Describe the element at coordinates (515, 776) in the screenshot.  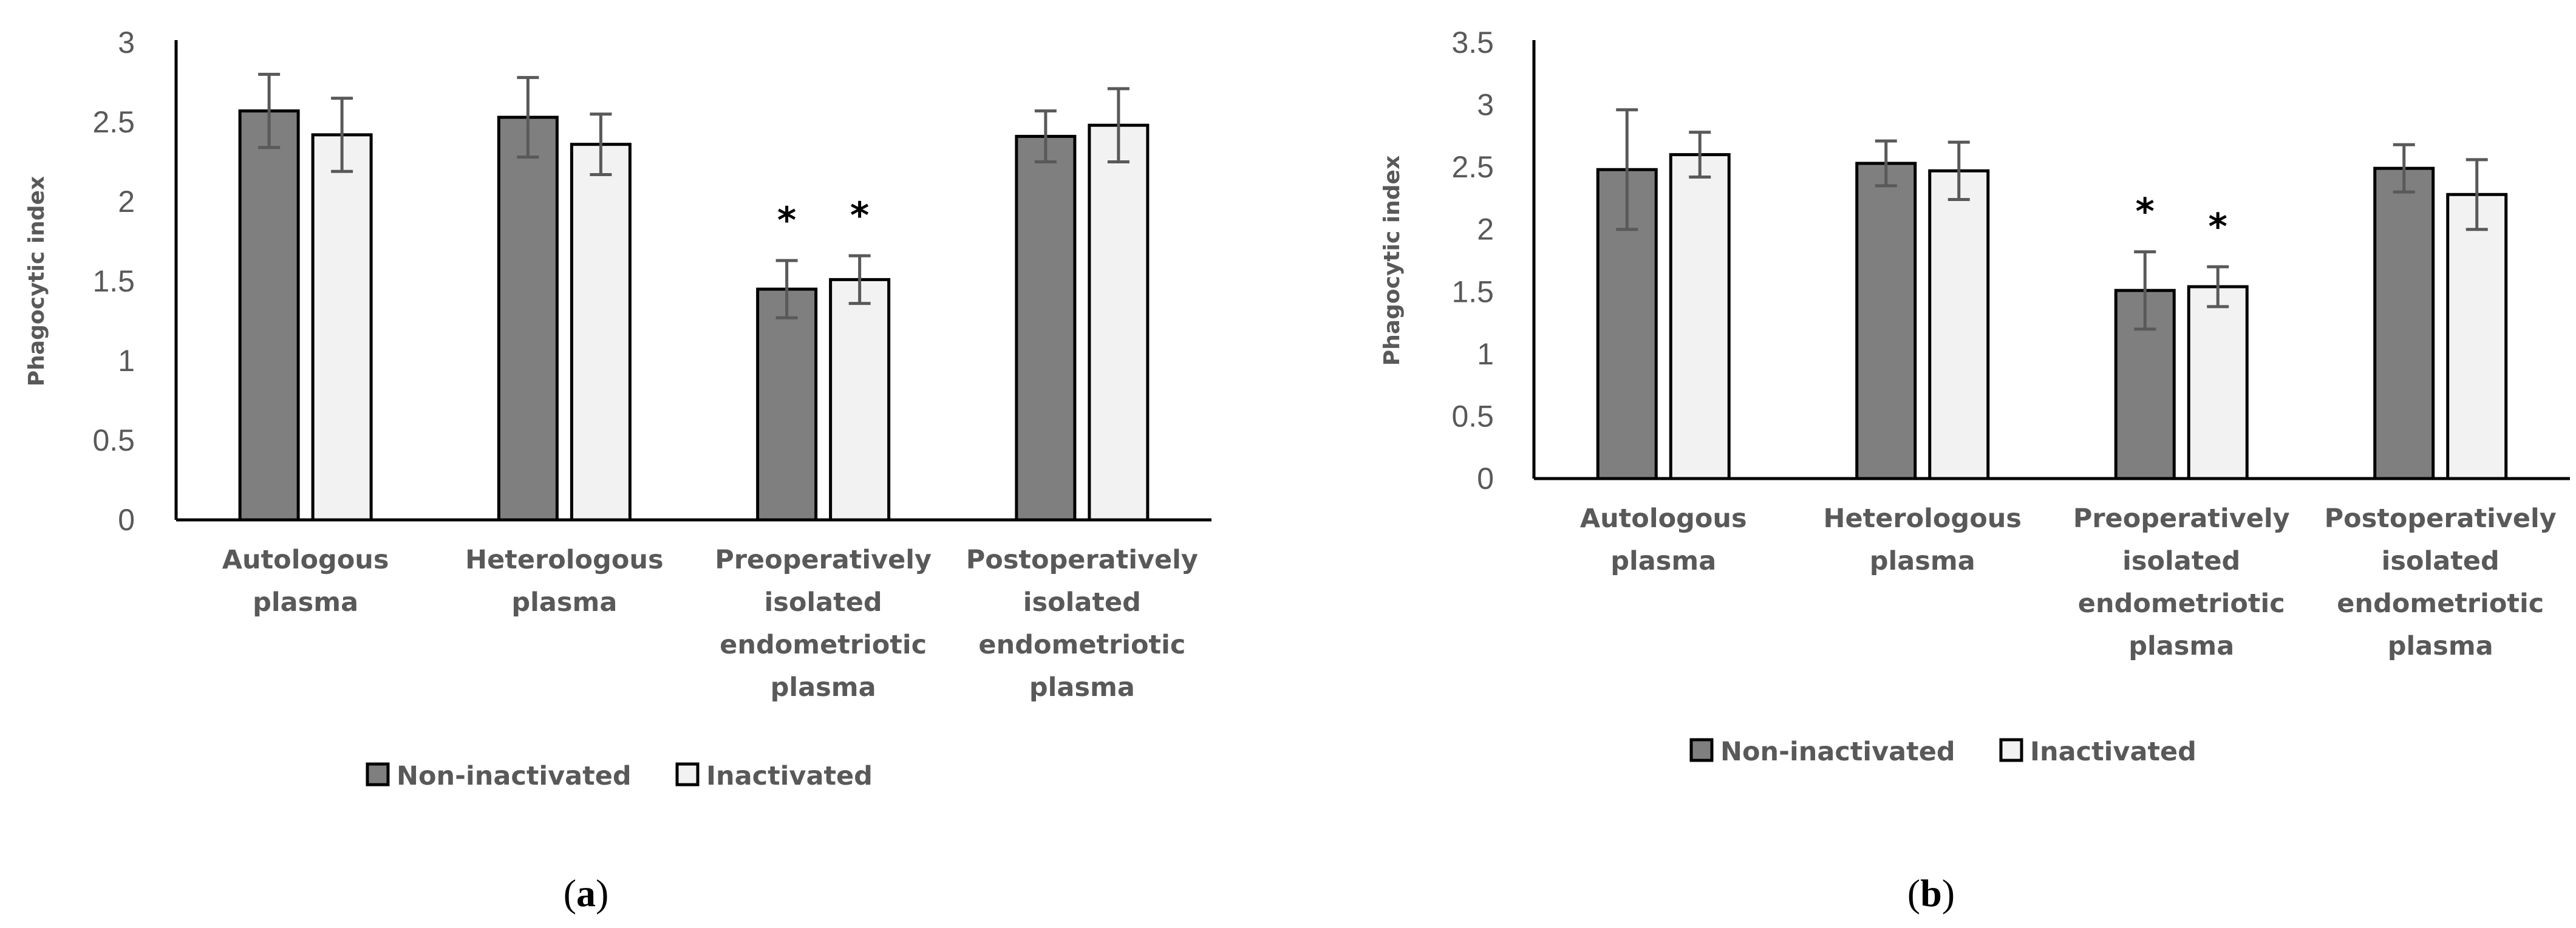
I see `chart1-legend-label: Non-inactivated` at that location.